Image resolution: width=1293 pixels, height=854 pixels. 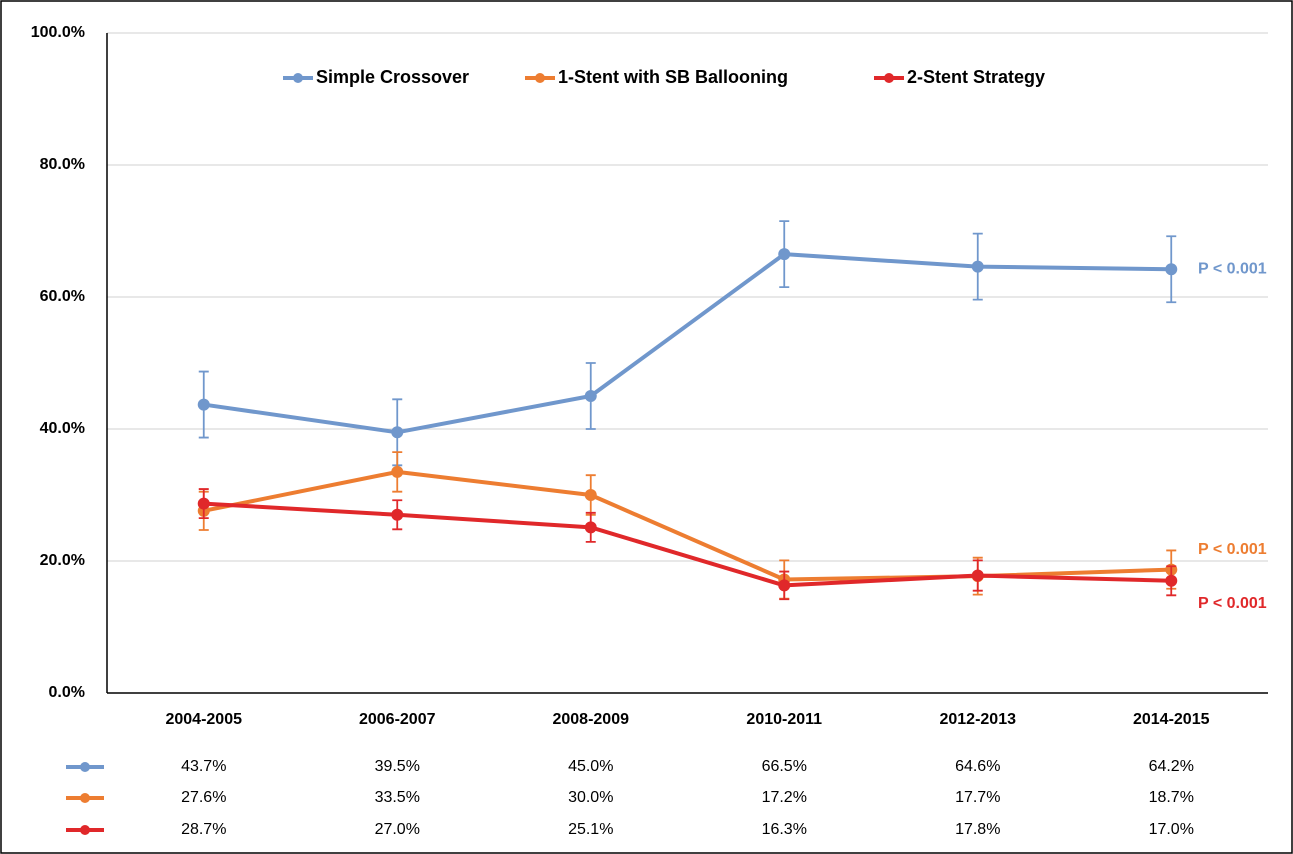 I want to click on table-value: 28.7%, so click(x=203, y=829).